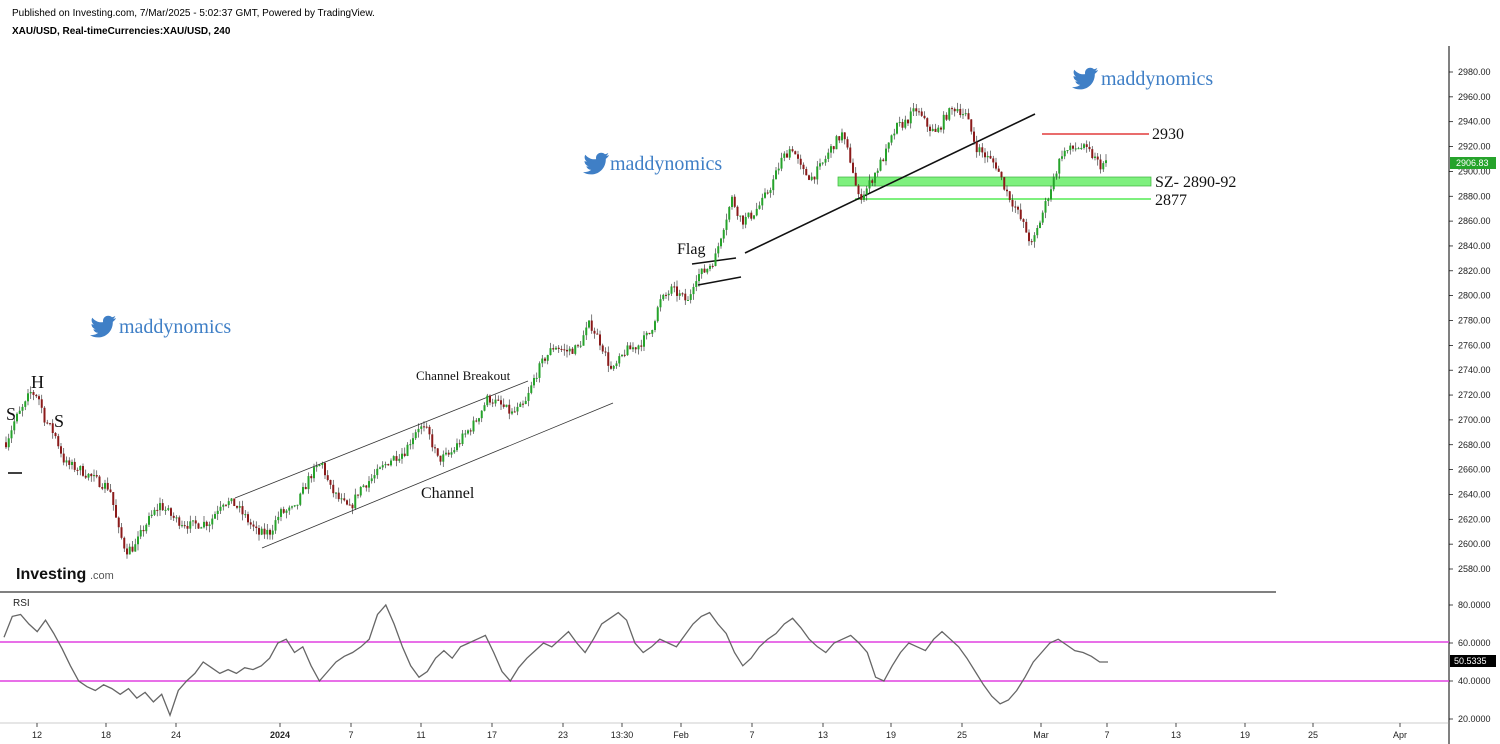 The height and width of the screenshot is (744, 1500). I want to click on time-tick-label: 19, so click(1245, 735).